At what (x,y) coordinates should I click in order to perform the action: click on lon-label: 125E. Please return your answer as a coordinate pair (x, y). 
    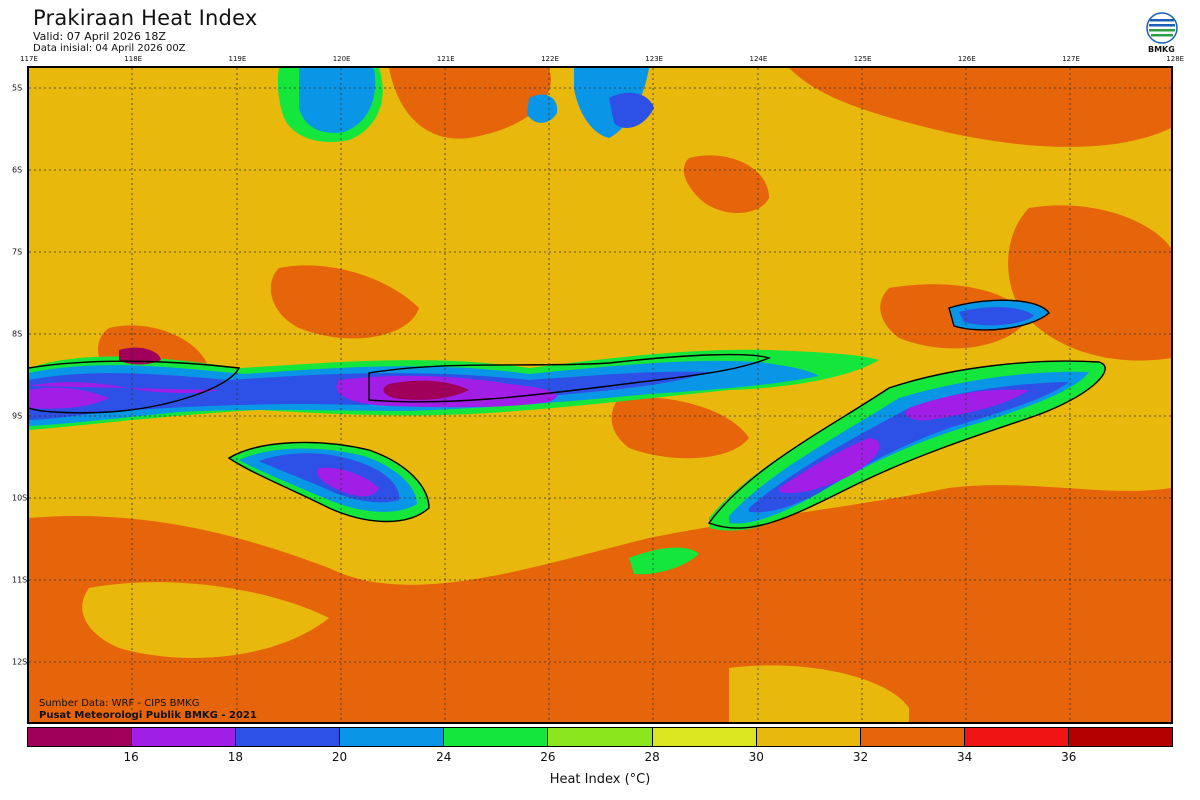
    Looking at the image, I should click on (862, 59).